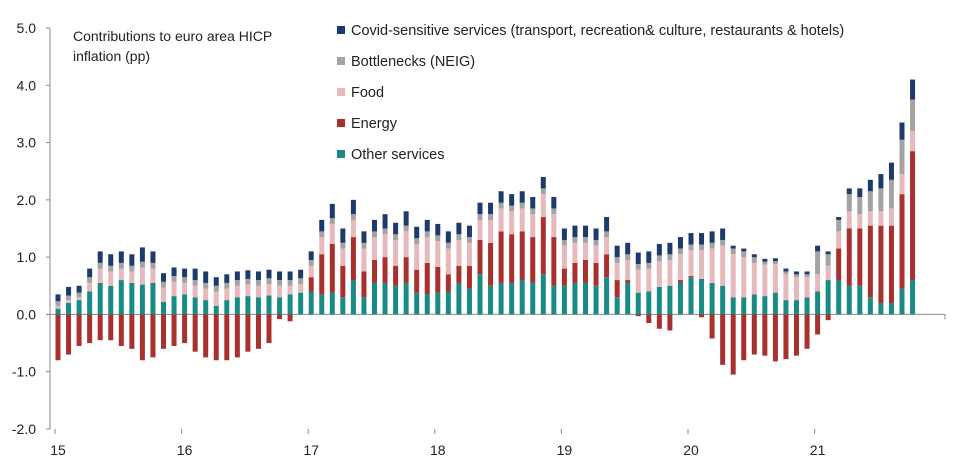  What do you see at coordinates (172, 36) in the screenshot?
I see `chart-title-line-1: Contributions to euro area HICP` at bounding box center [172, 36].